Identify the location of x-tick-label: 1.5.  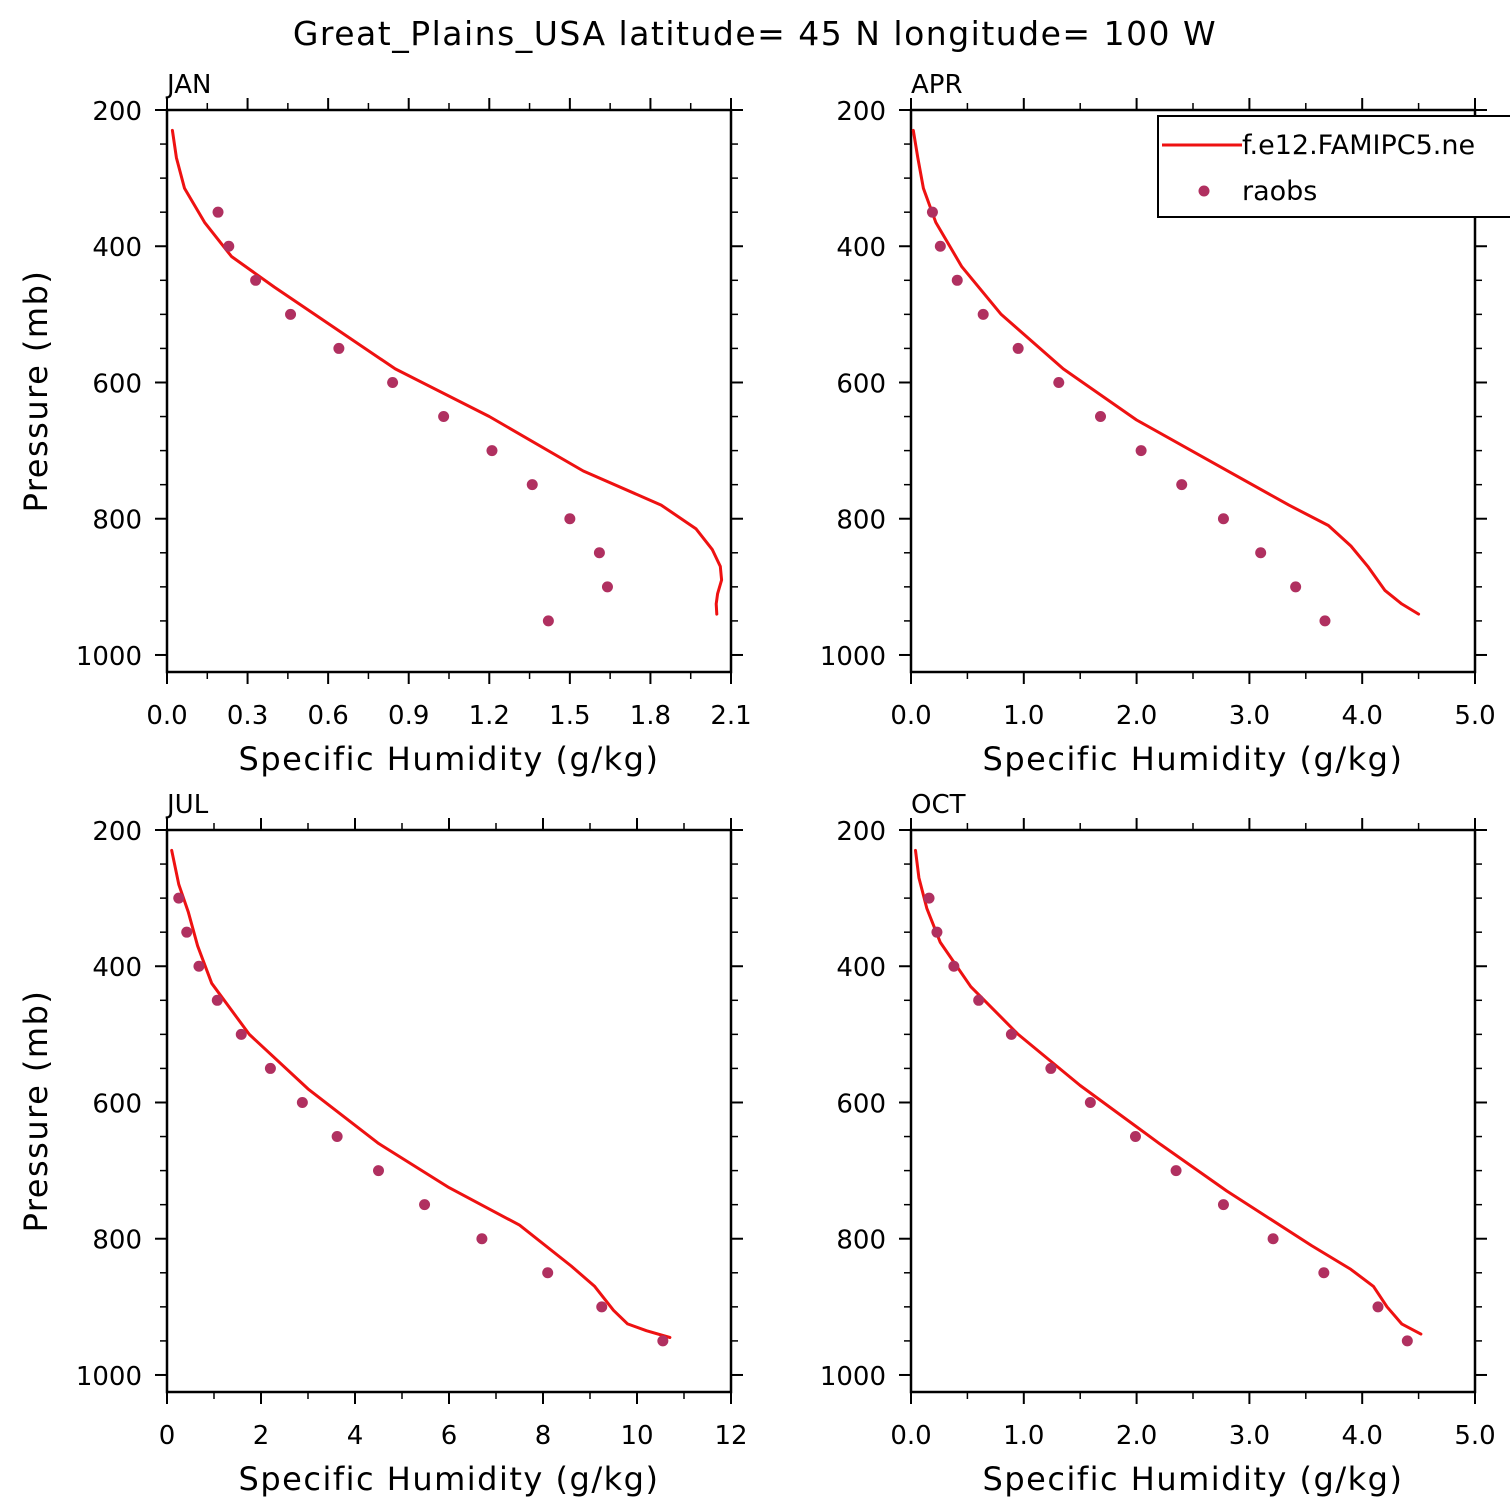
(569, 716).